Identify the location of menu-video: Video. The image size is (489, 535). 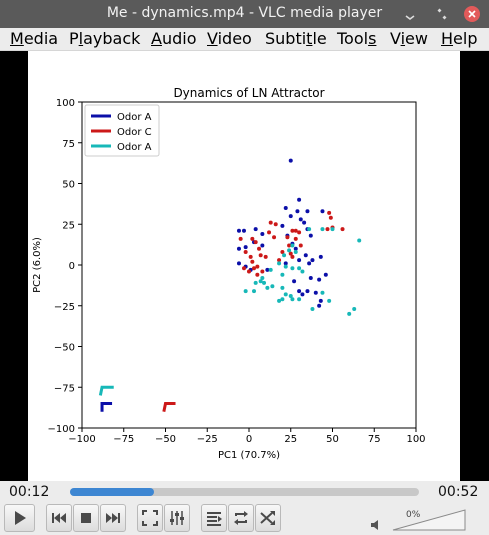
(229, 38).